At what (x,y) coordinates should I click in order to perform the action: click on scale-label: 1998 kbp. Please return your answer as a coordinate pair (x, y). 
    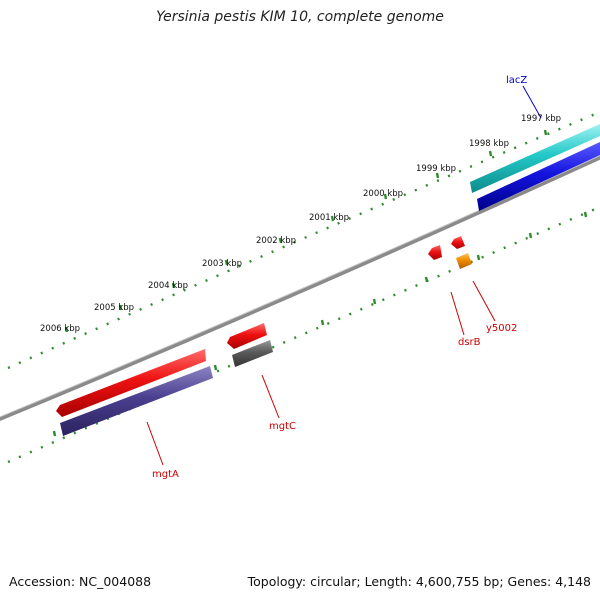
    Looking at the image, I should click on (489, 144).